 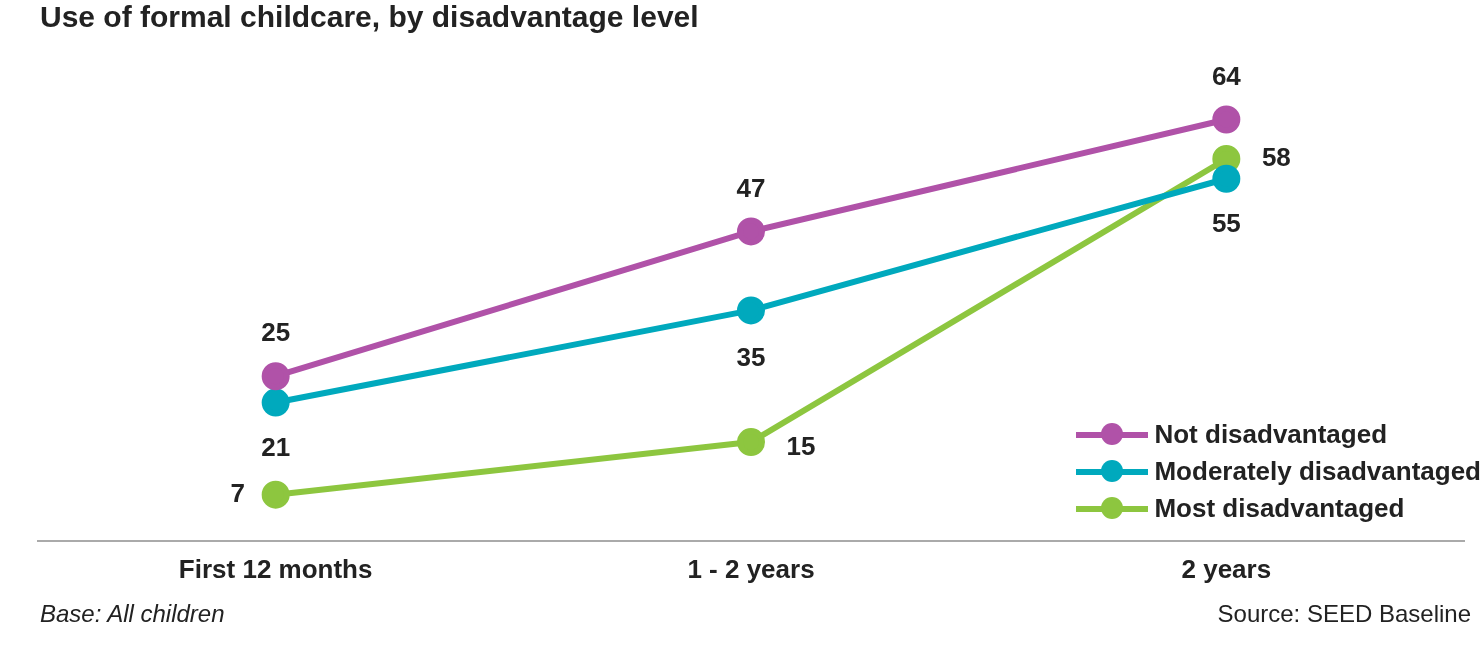 I want to click on legend-label: Not disadvantaged, so click(x=1271, y=434).